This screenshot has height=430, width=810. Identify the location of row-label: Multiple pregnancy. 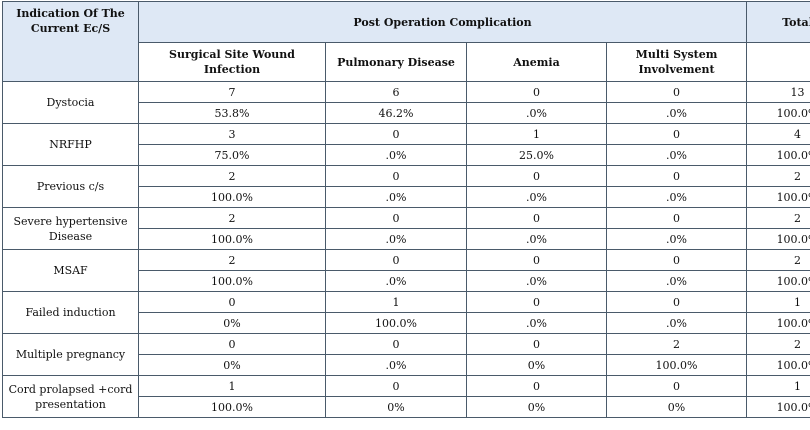
(71, 355).